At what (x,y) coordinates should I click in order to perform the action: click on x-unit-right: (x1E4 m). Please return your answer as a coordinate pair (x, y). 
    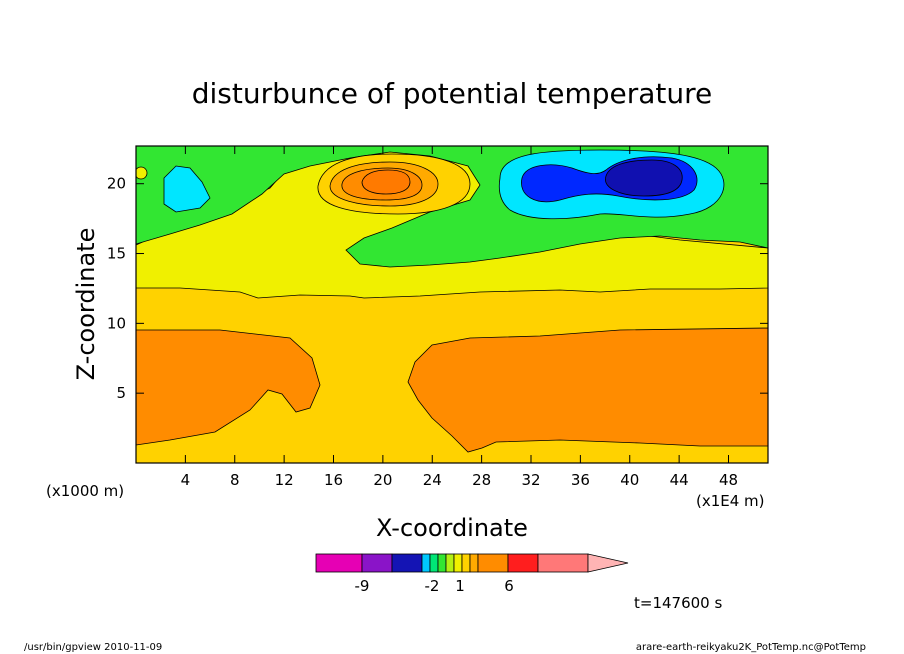
    Looking at the image, I should click on (730, 501).